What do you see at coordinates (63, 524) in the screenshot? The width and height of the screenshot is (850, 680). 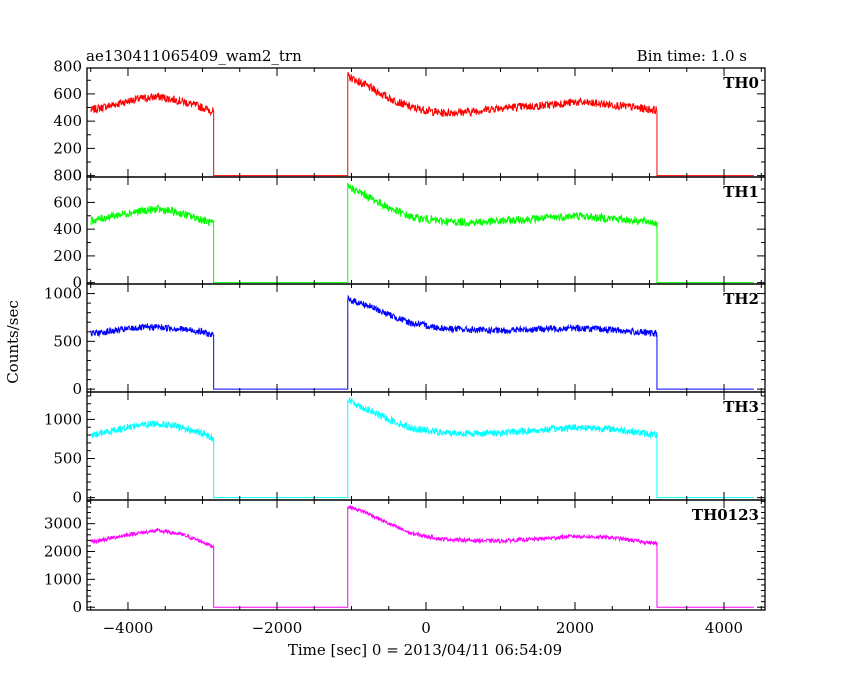 I see `y-tick-label: 3000` at bounding box center [63, 524].